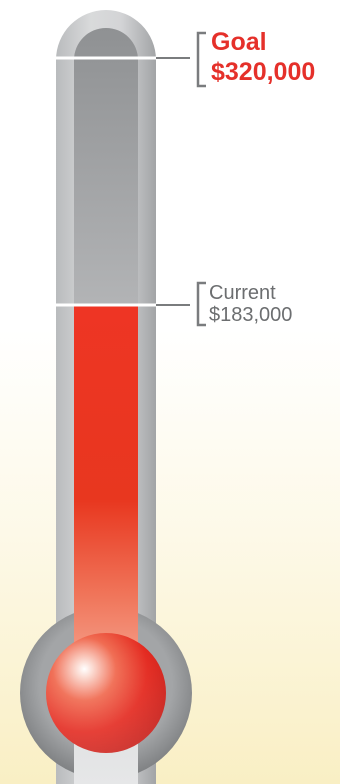 This screenshot has width=340, height=784. Describe the element at coordinates (131, 59) in the screenshot. I see `goal-marker` at that location.